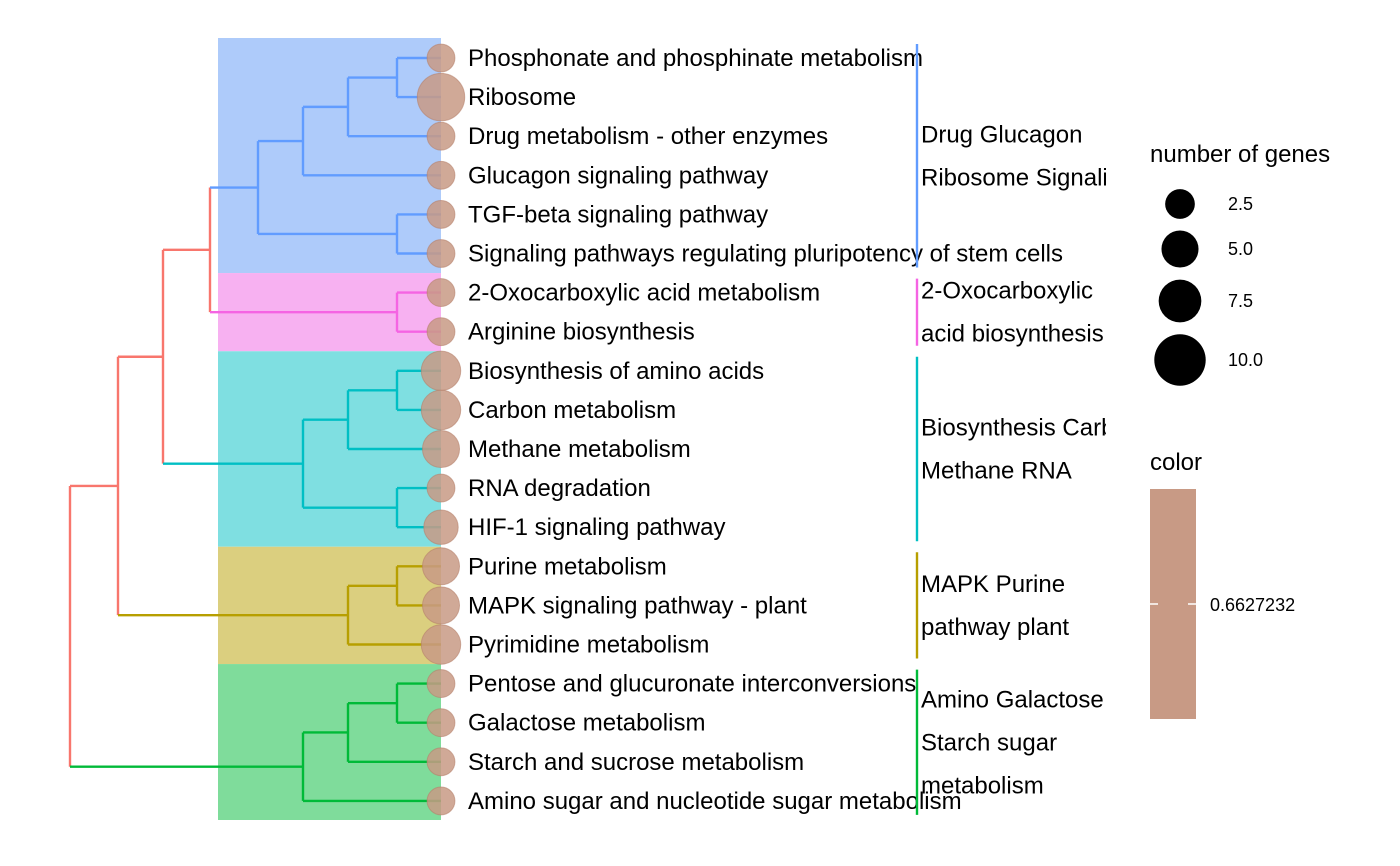  Describe the element at coordinates (1176, 462) in the screenshot. I see `color-legend-title: color` at that location.